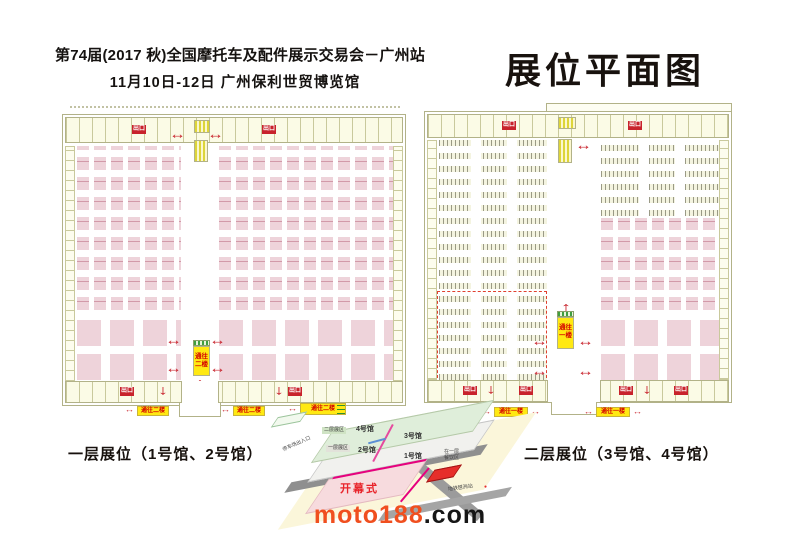 This screenshot has width=800, height=538. I want to click on floor1-main-entrance, so click(200, 410).